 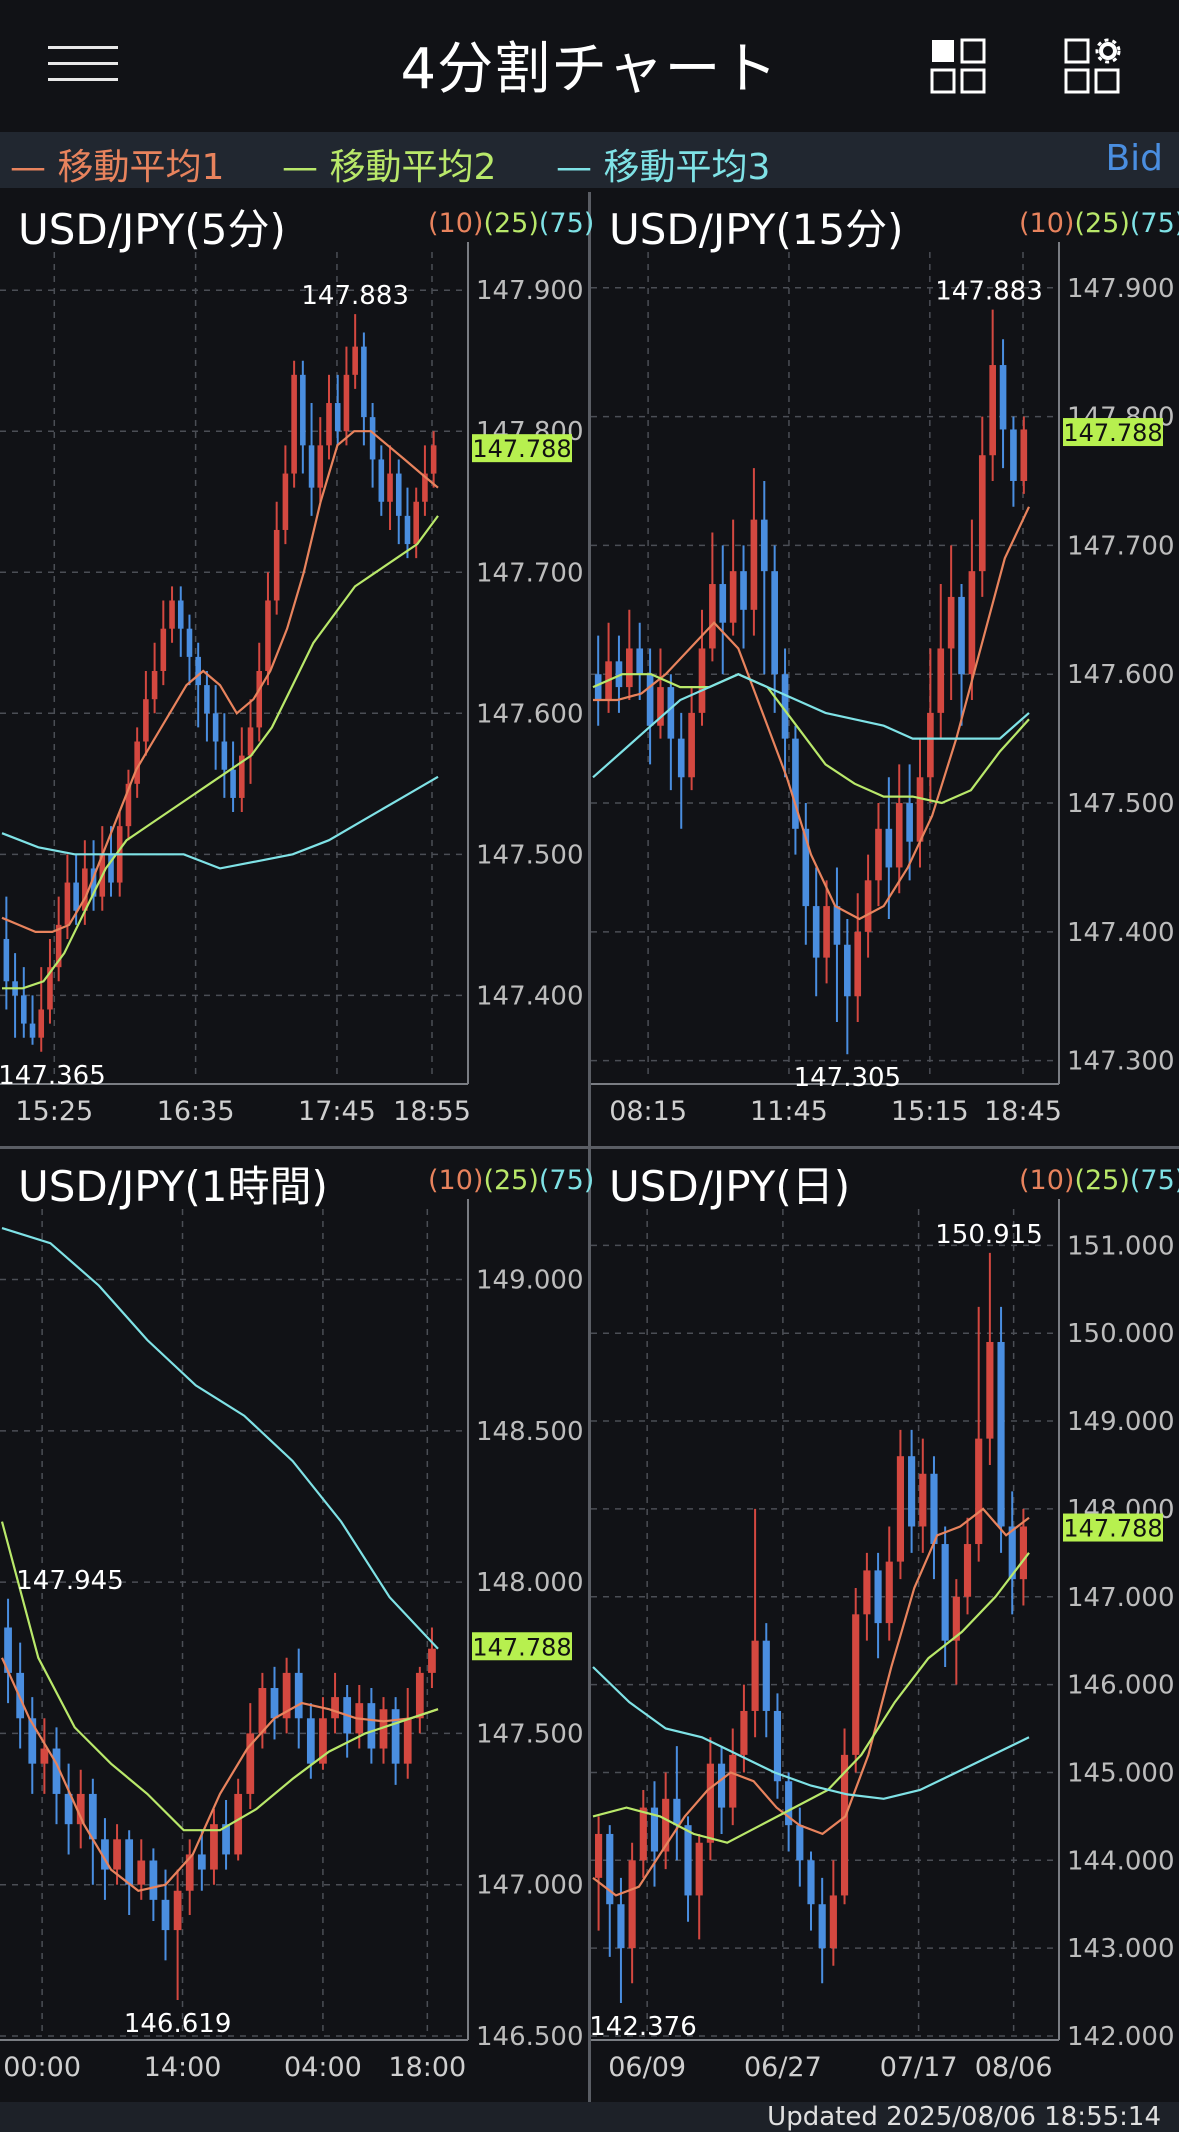 What do you see at coordinates (989, 292) in the screenshot?
I see `high-label: 147.883` at bounding box center [989, 292].